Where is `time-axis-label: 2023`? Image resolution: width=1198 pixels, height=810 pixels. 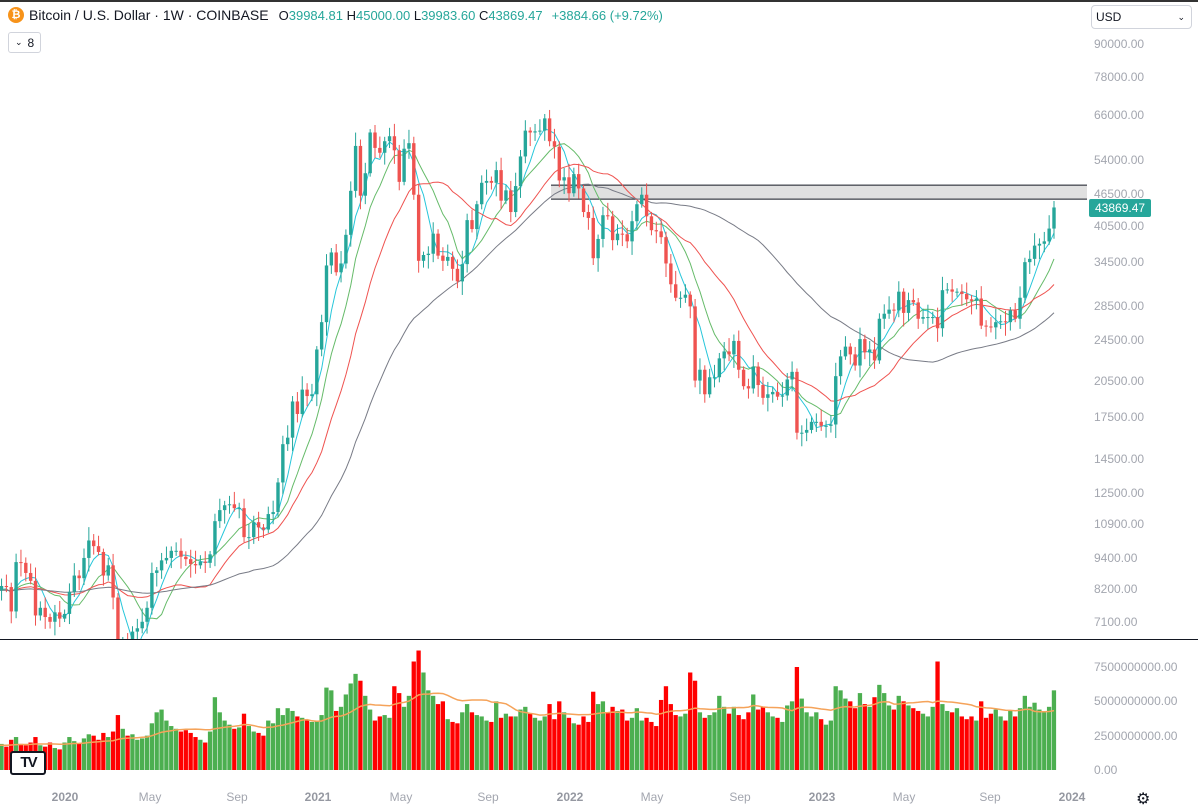
time-axis-label: 2023 is located at coordinates (822, 797).